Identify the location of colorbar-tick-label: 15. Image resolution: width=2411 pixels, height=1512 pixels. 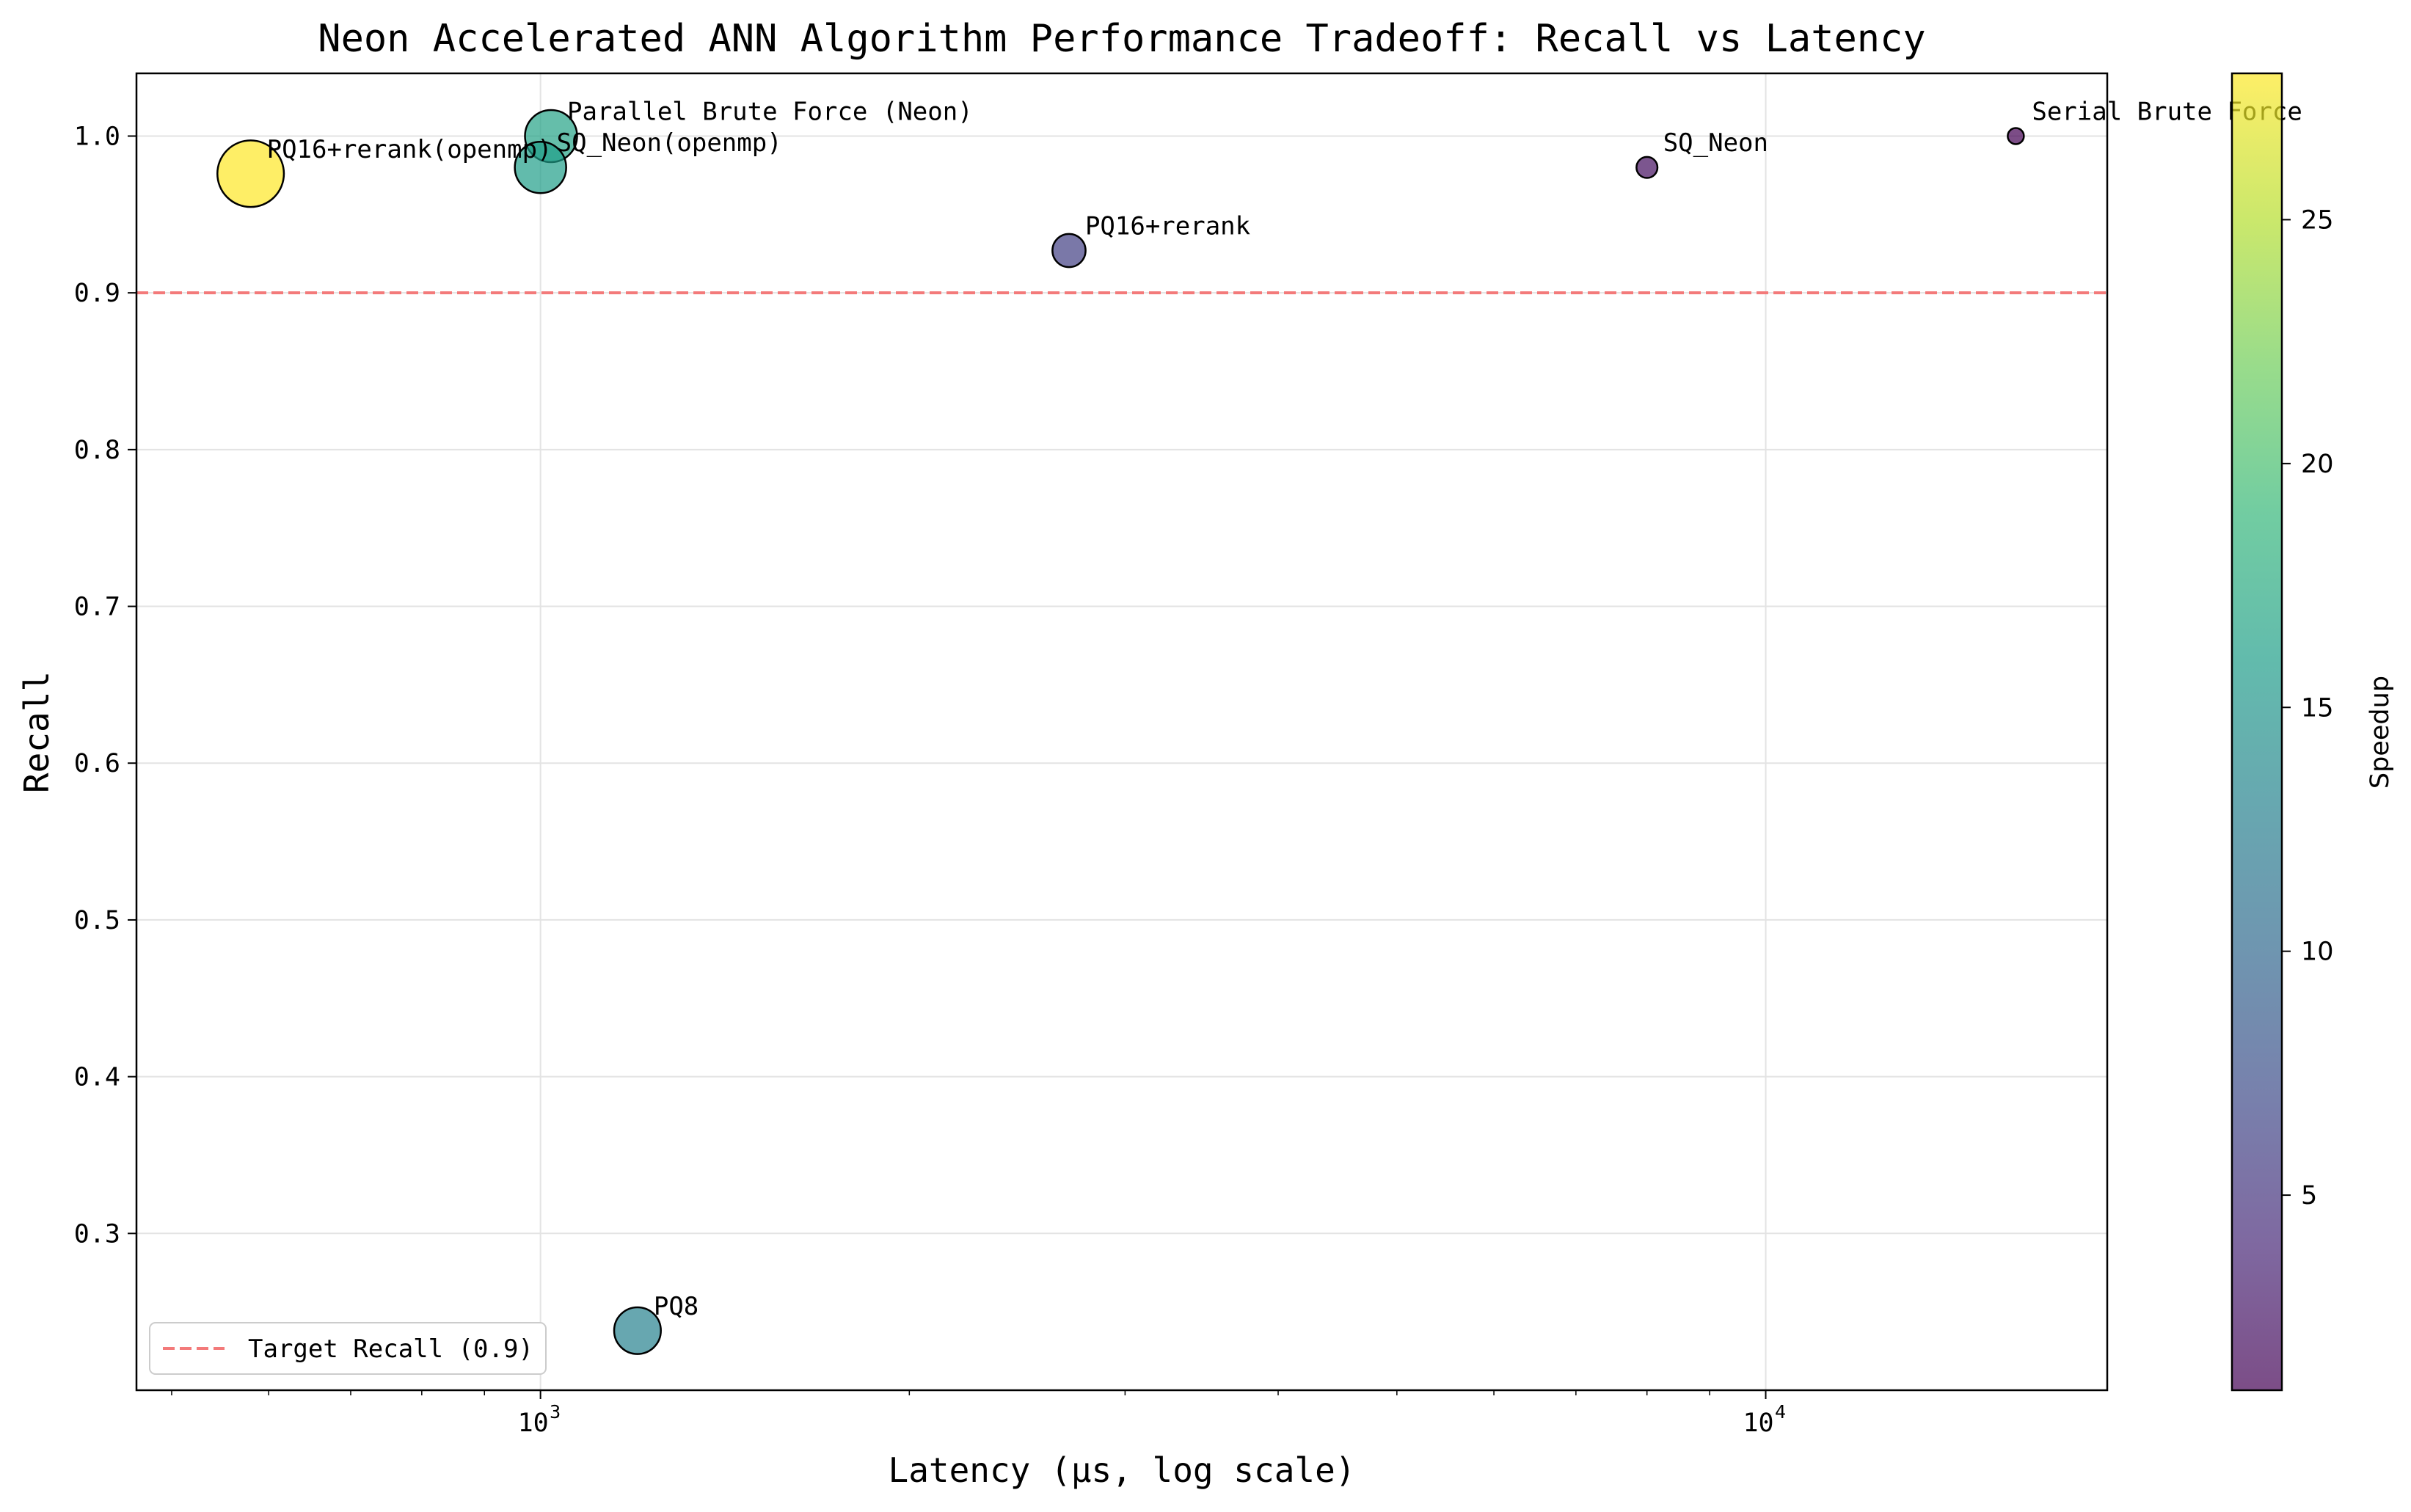
(2317, 708).